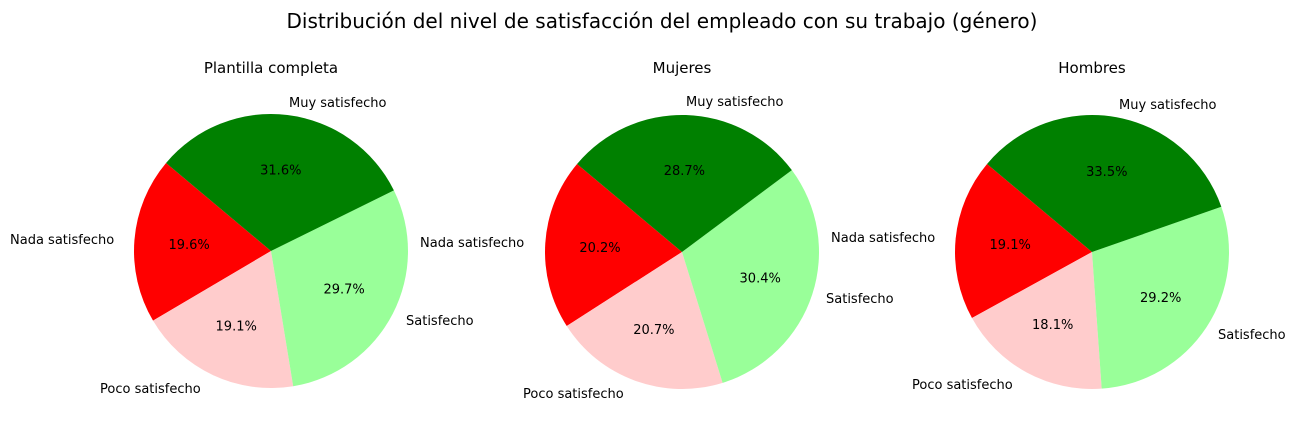 Image resolution: width=1299 pixels, height=433 pixels. Describe the element at coordinates (280, 170) in the screenshot. I see `pie-percent-label: 31.6%` at that location.